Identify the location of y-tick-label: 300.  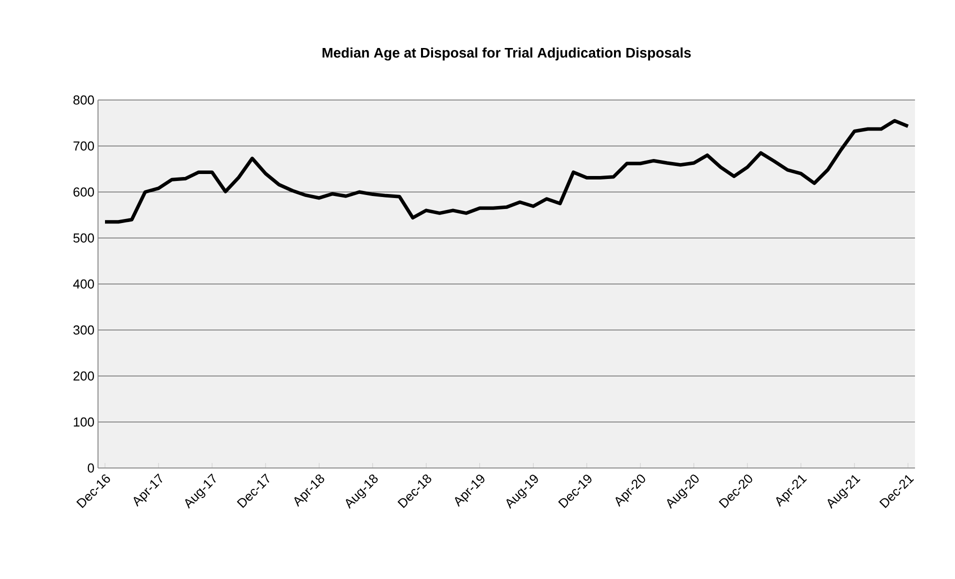
(83, 330).